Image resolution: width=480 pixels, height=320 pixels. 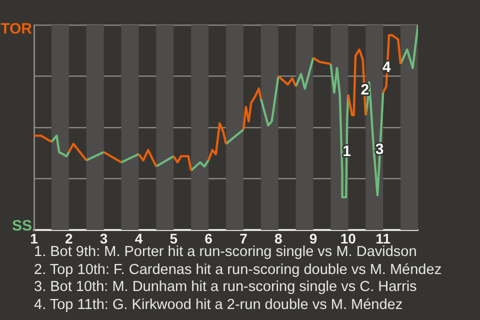 What do you see at coordinates (278, 238) in the screenshot?
I see `x-tick-label: 8` at bounding box center [278, 238].